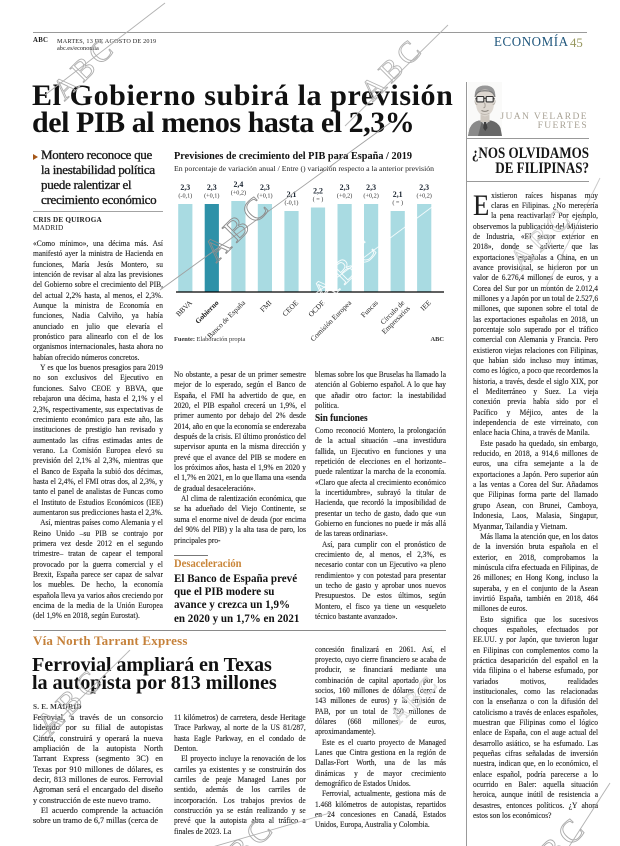 This screenshot has width=620, height=846. Describe the element at coordinates (266, 306) in the screenshot. I see `svg-text: FMI` at that location.